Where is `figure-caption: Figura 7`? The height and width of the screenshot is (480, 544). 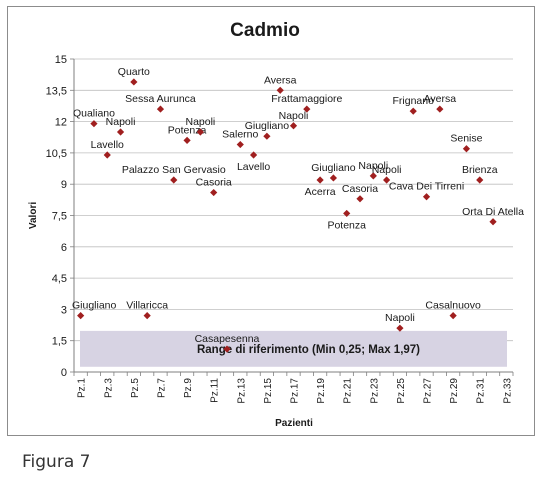
figure-caption: Figura 7 is located at coordinates (56, 462).